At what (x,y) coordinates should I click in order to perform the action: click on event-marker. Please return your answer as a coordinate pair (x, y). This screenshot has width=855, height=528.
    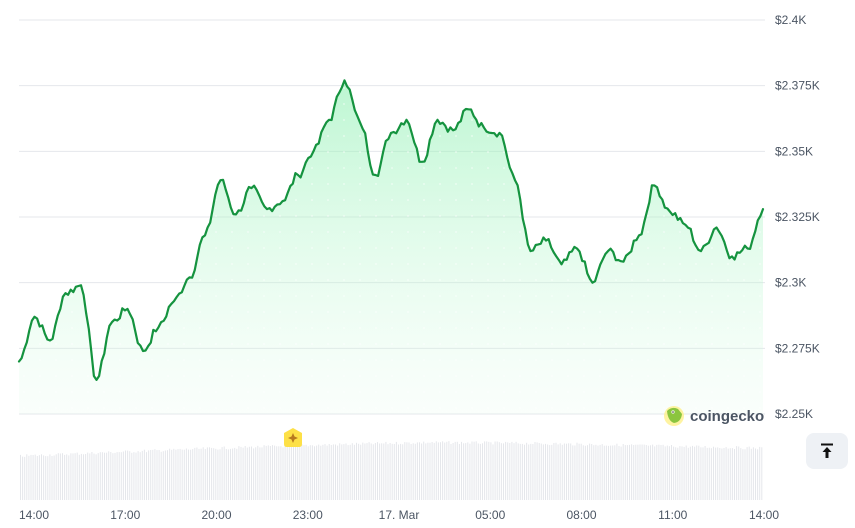
    Looking at the image, I should click on (293, 437).